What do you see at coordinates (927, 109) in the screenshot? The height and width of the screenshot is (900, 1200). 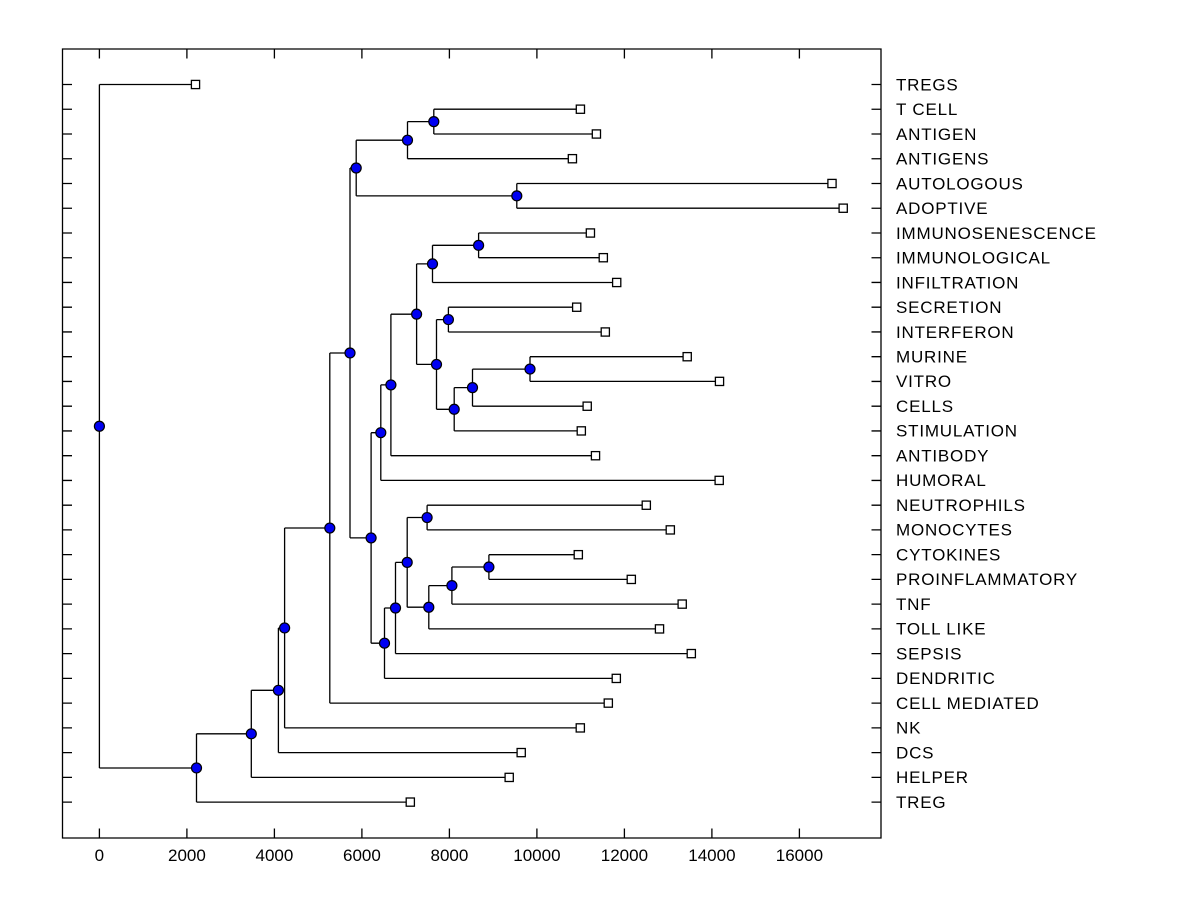 I see `svg-text: T CELL` at bounding box center [927, 109].